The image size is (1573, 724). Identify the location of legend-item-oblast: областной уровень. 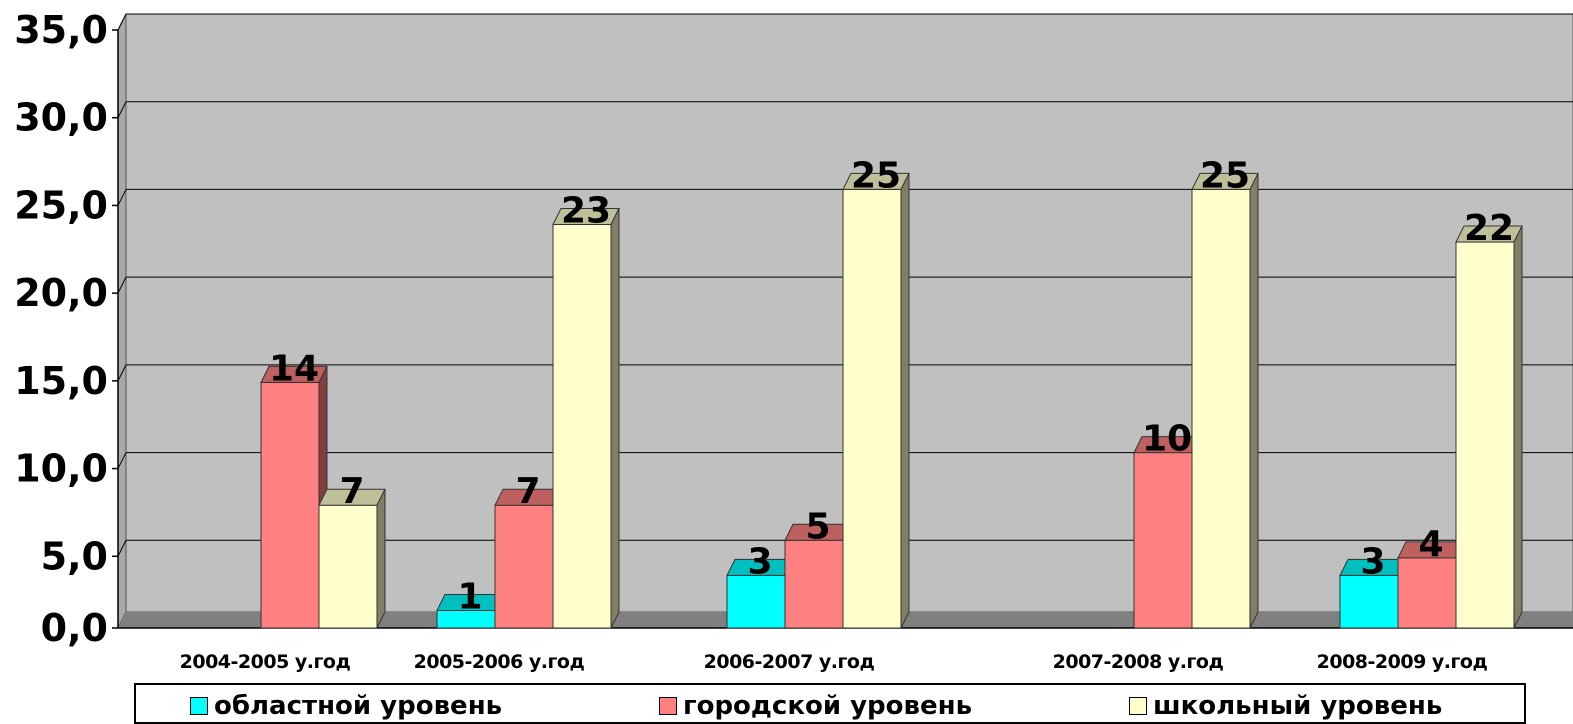
(346, 706).